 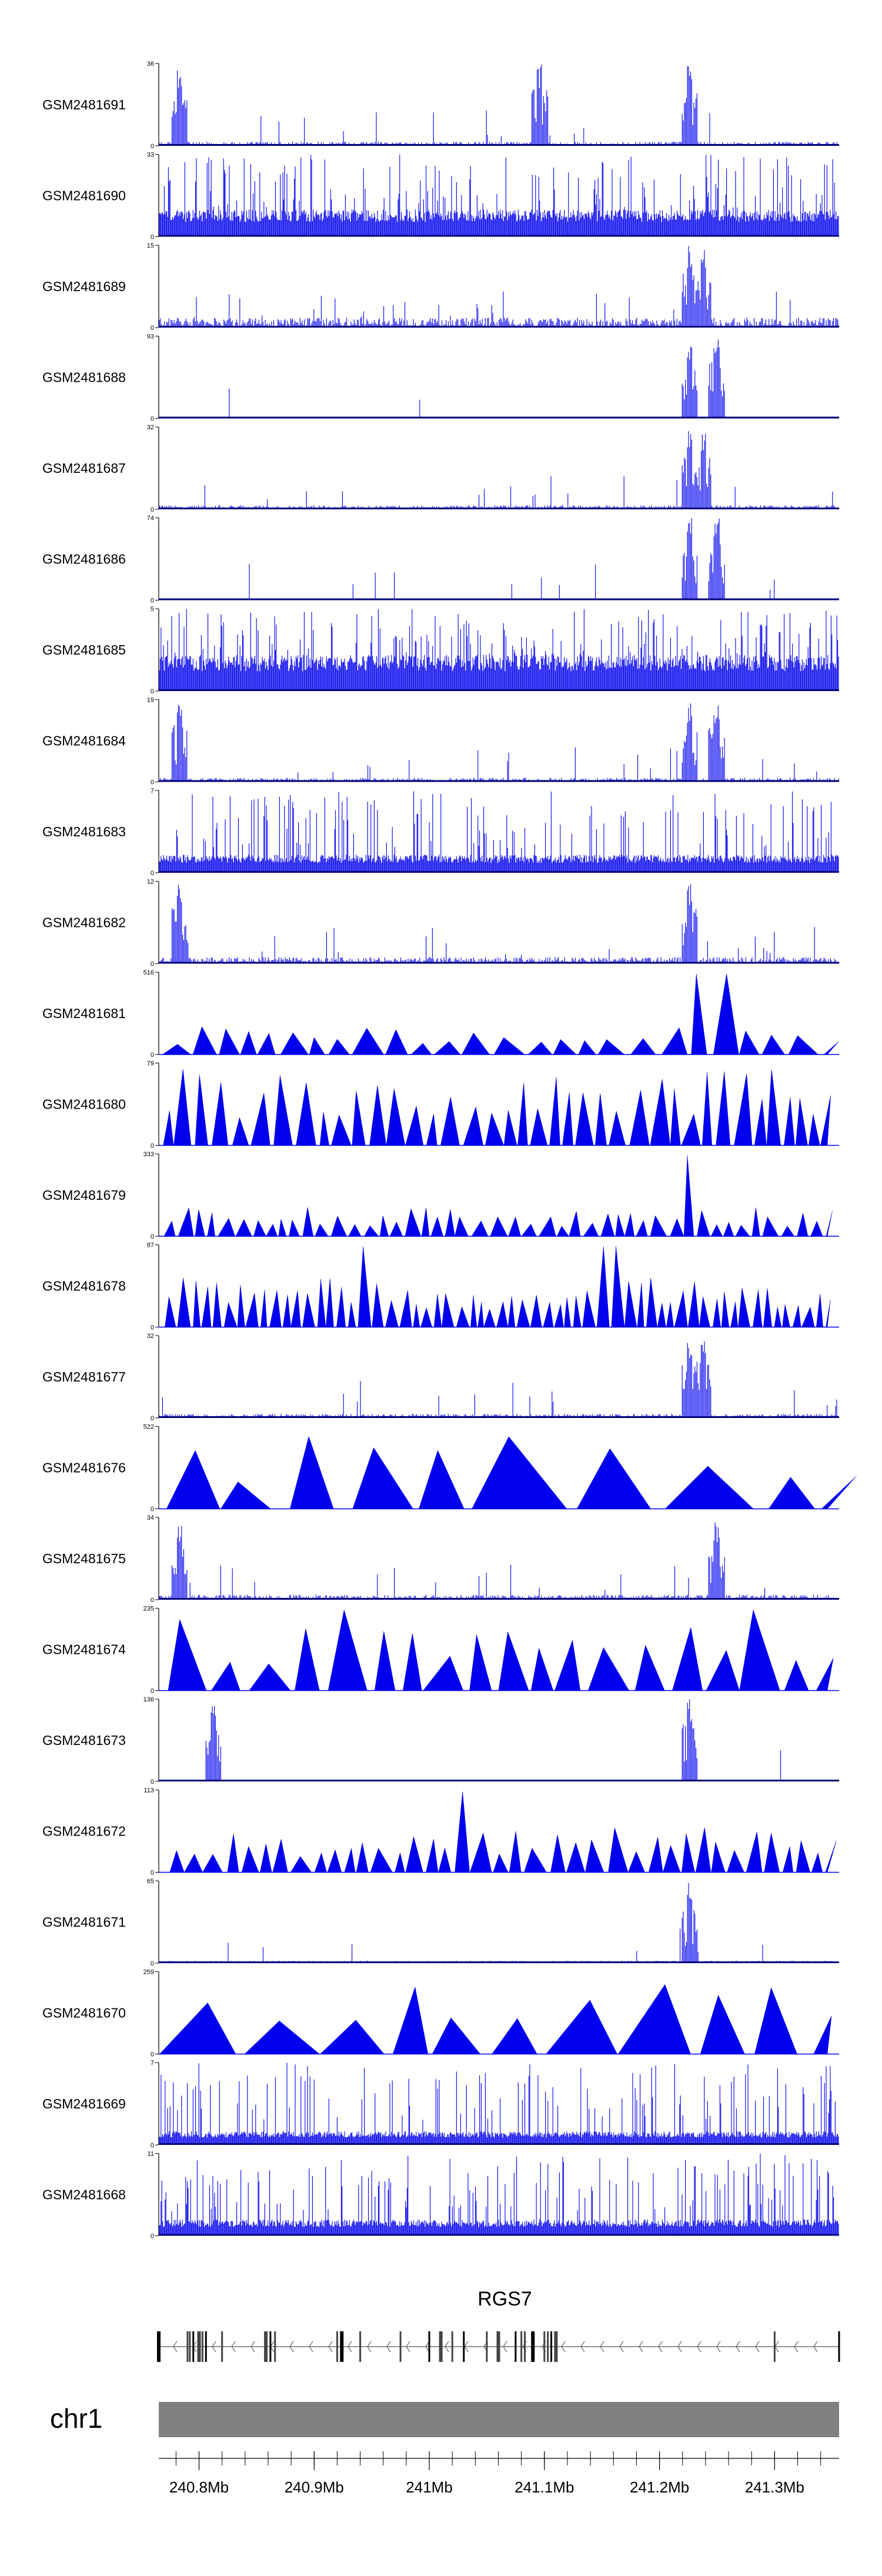 What do you see at coordinates (84, 922) in the screenshot?
I see `track-label: GSM2481682` at bounding box center [84, 922].